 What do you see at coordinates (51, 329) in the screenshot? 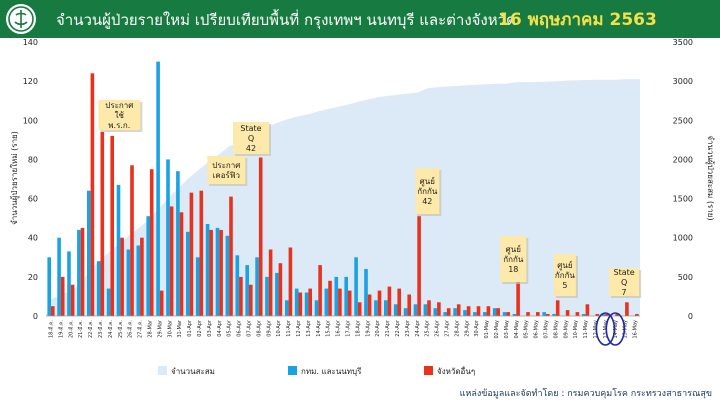
I see `x-tick-label: 18-มี.ค.` at bounding box center [51, 329].